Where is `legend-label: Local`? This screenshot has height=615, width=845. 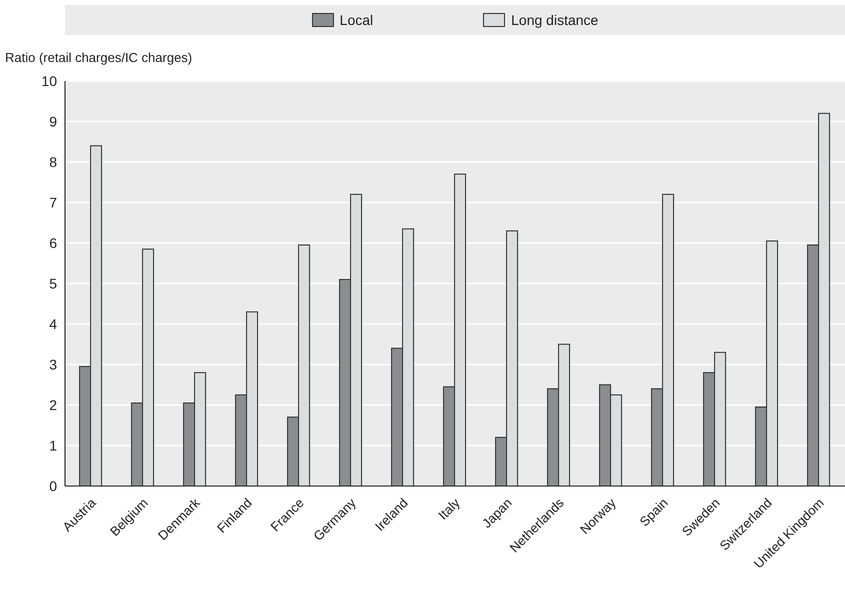 legend-label: Local is located at coordinates (357, 20).